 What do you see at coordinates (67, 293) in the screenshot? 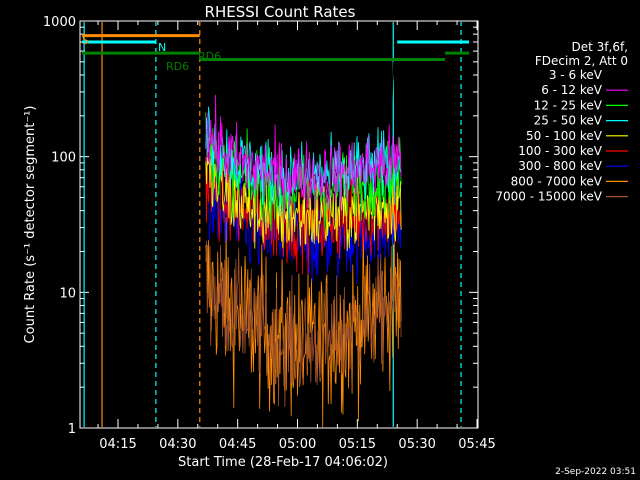
I see `y-tick-label: 10` at bounding box center [67, 293].